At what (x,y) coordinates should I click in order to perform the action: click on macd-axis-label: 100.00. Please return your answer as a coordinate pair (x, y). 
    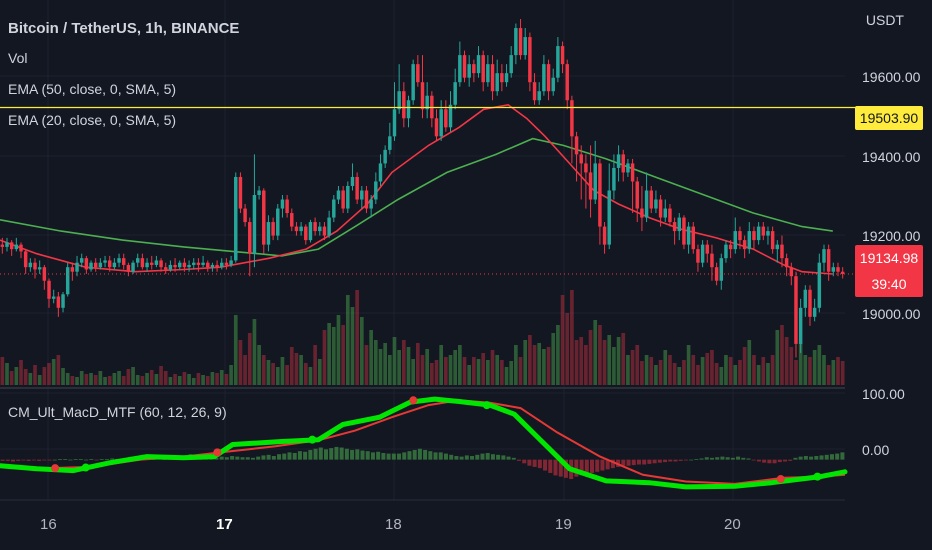
    Looking at the image, I should click on (883, 394).